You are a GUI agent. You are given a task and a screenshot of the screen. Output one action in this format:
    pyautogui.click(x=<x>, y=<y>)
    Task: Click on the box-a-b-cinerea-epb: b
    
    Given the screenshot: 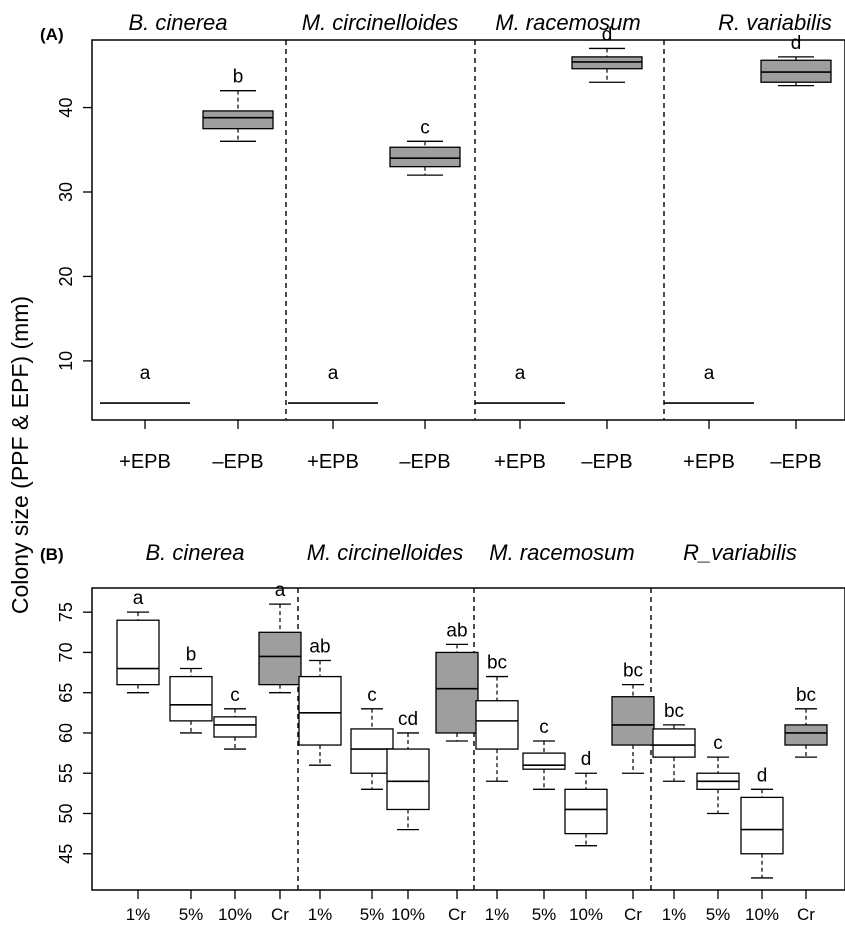 What is the action you would take?
    pyautogui.click(x=238, y=104)
    